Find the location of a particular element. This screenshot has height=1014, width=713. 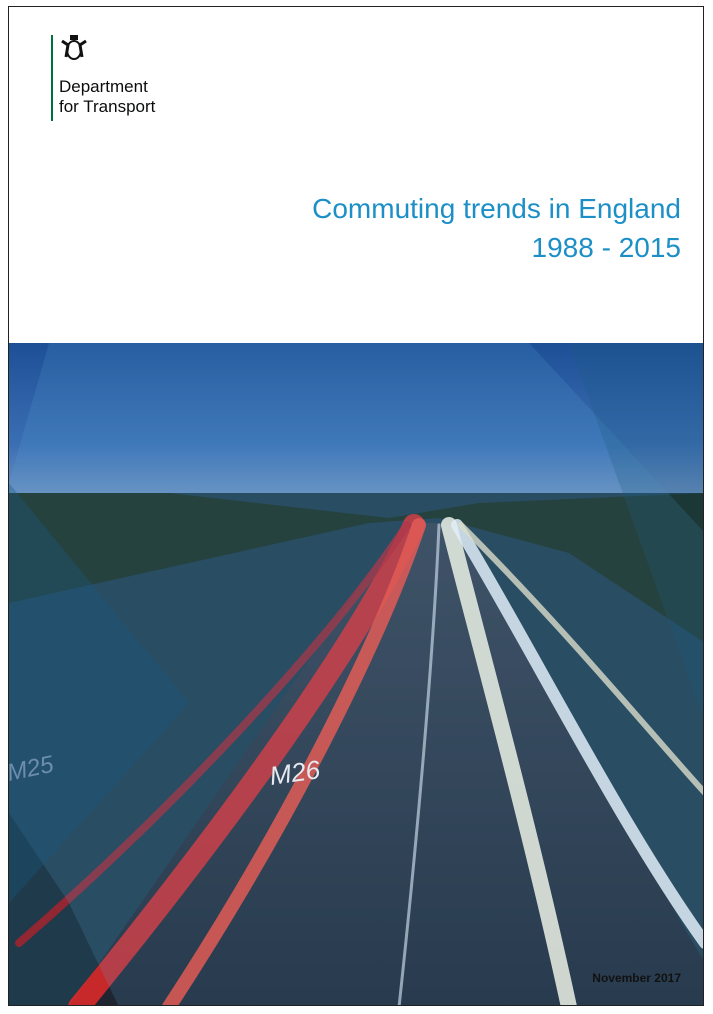

overlay-right is located at coordinates (636, 530).